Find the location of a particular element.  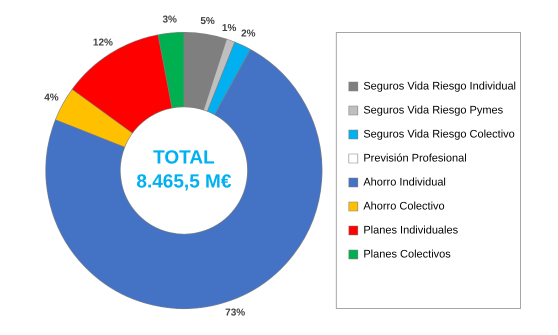

legend-label: Seguros Vida Riesgo Individual is located at coordinates (439, 86).